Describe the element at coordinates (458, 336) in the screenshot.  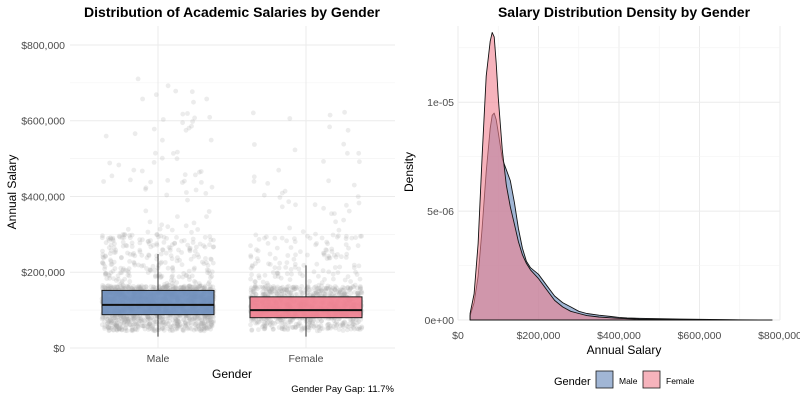
I see `density-x-tick-label: $0` at that location.